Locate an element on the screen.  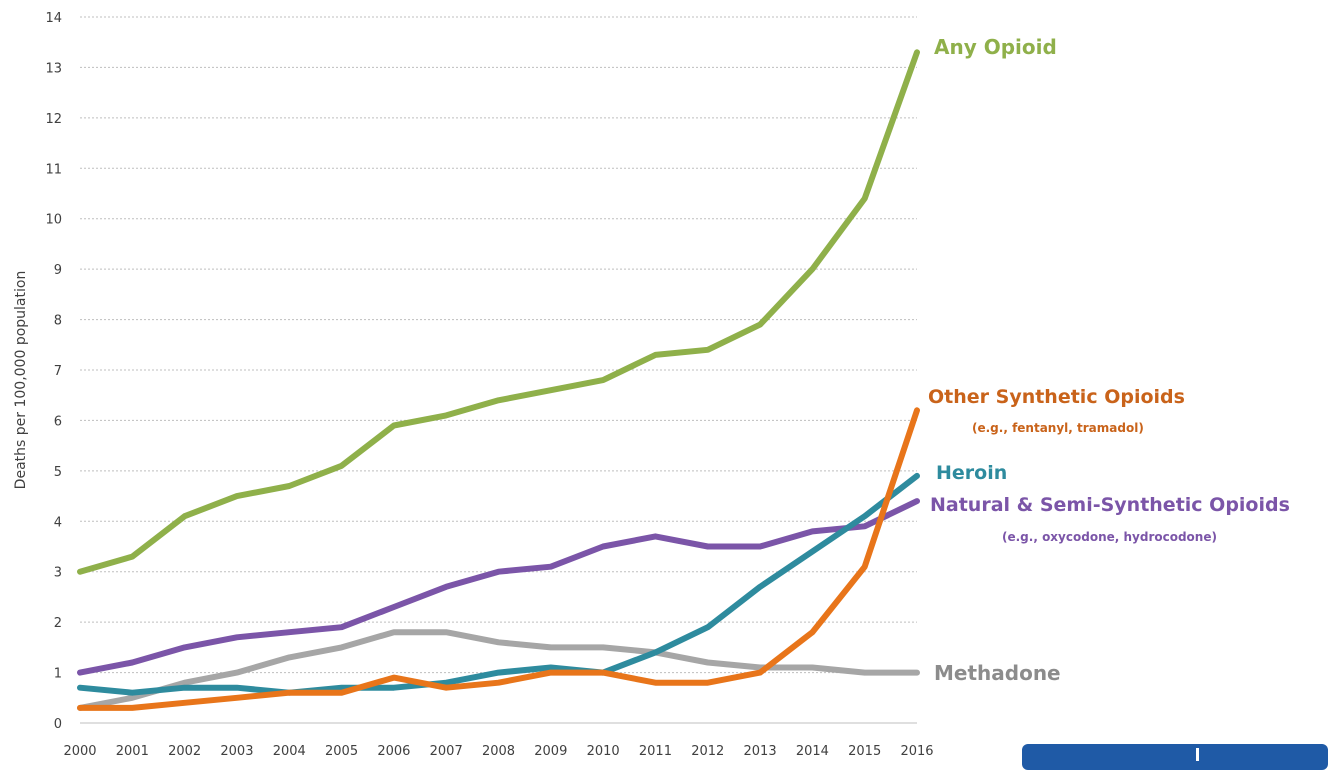
y-tick-label: 11 is located at coordinates (53, 169).